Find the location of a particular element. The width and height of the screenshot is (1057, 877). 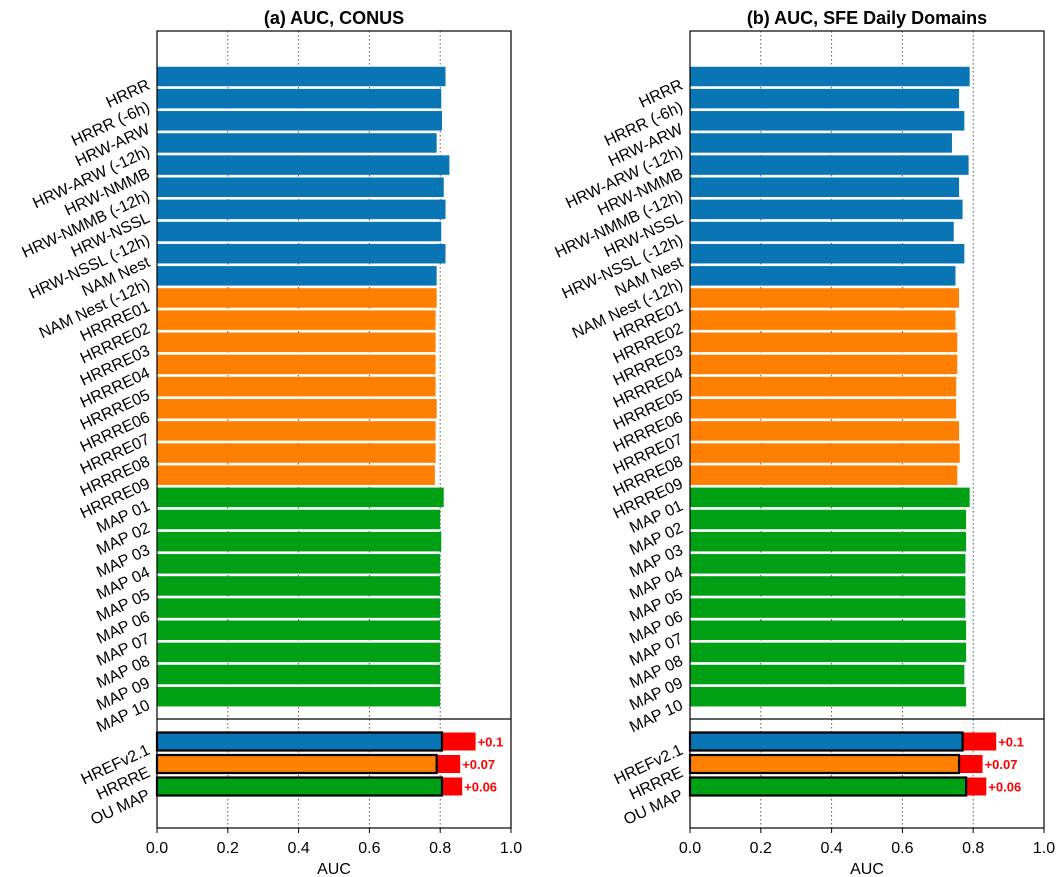

panel-title: (a) AUC, CONUS is located at coordinates (334, 18).